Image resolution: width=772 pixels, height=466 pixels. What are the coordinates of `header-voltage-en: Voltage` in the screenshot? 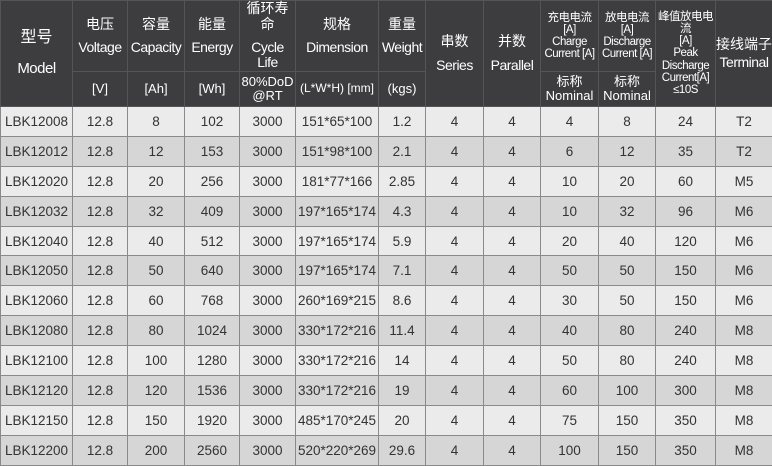 It's located at (100, 47).